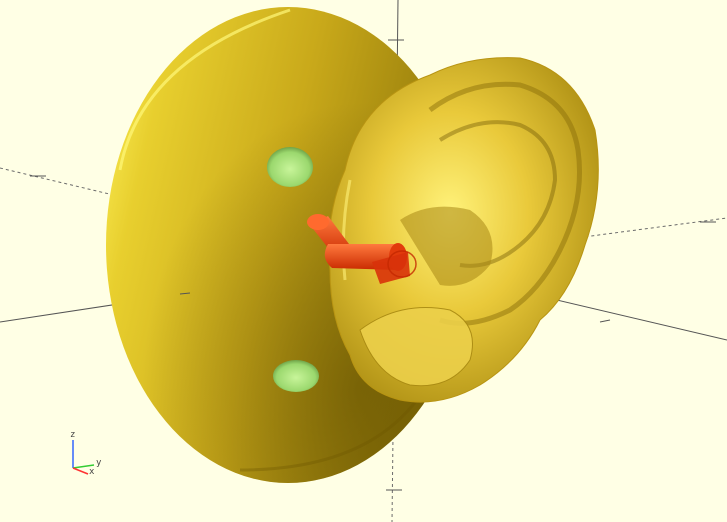  What do you see at coordinates (83, 466) in the screenshot?
I see `gizmo-y-axis` at bounding box center [83, 466].